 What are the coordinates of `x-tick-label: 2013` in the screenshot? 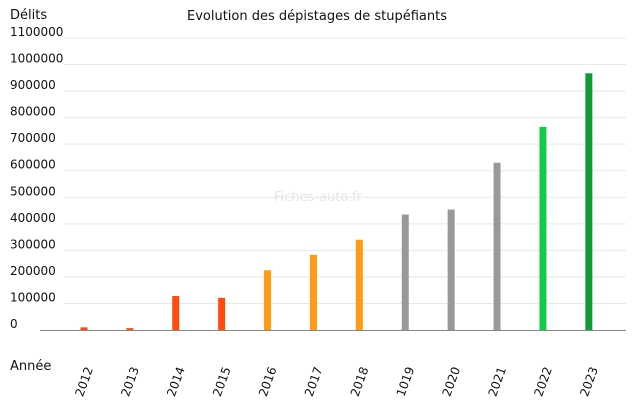 It's located at (130, 381).